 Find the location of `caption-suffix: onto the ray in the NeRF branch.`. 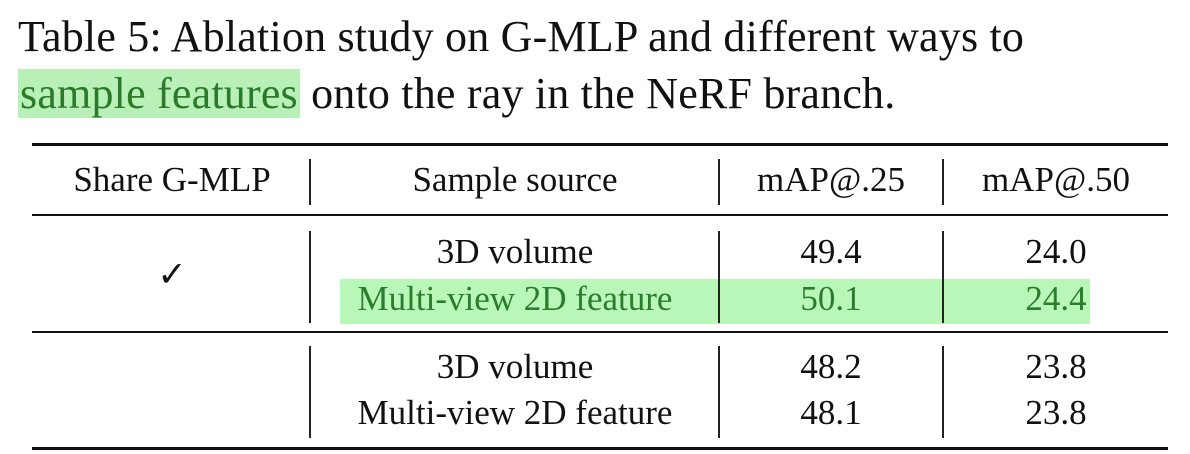

caption-suffix: onto the ray in the NeRF branch. is located at coordinates (597, 93).